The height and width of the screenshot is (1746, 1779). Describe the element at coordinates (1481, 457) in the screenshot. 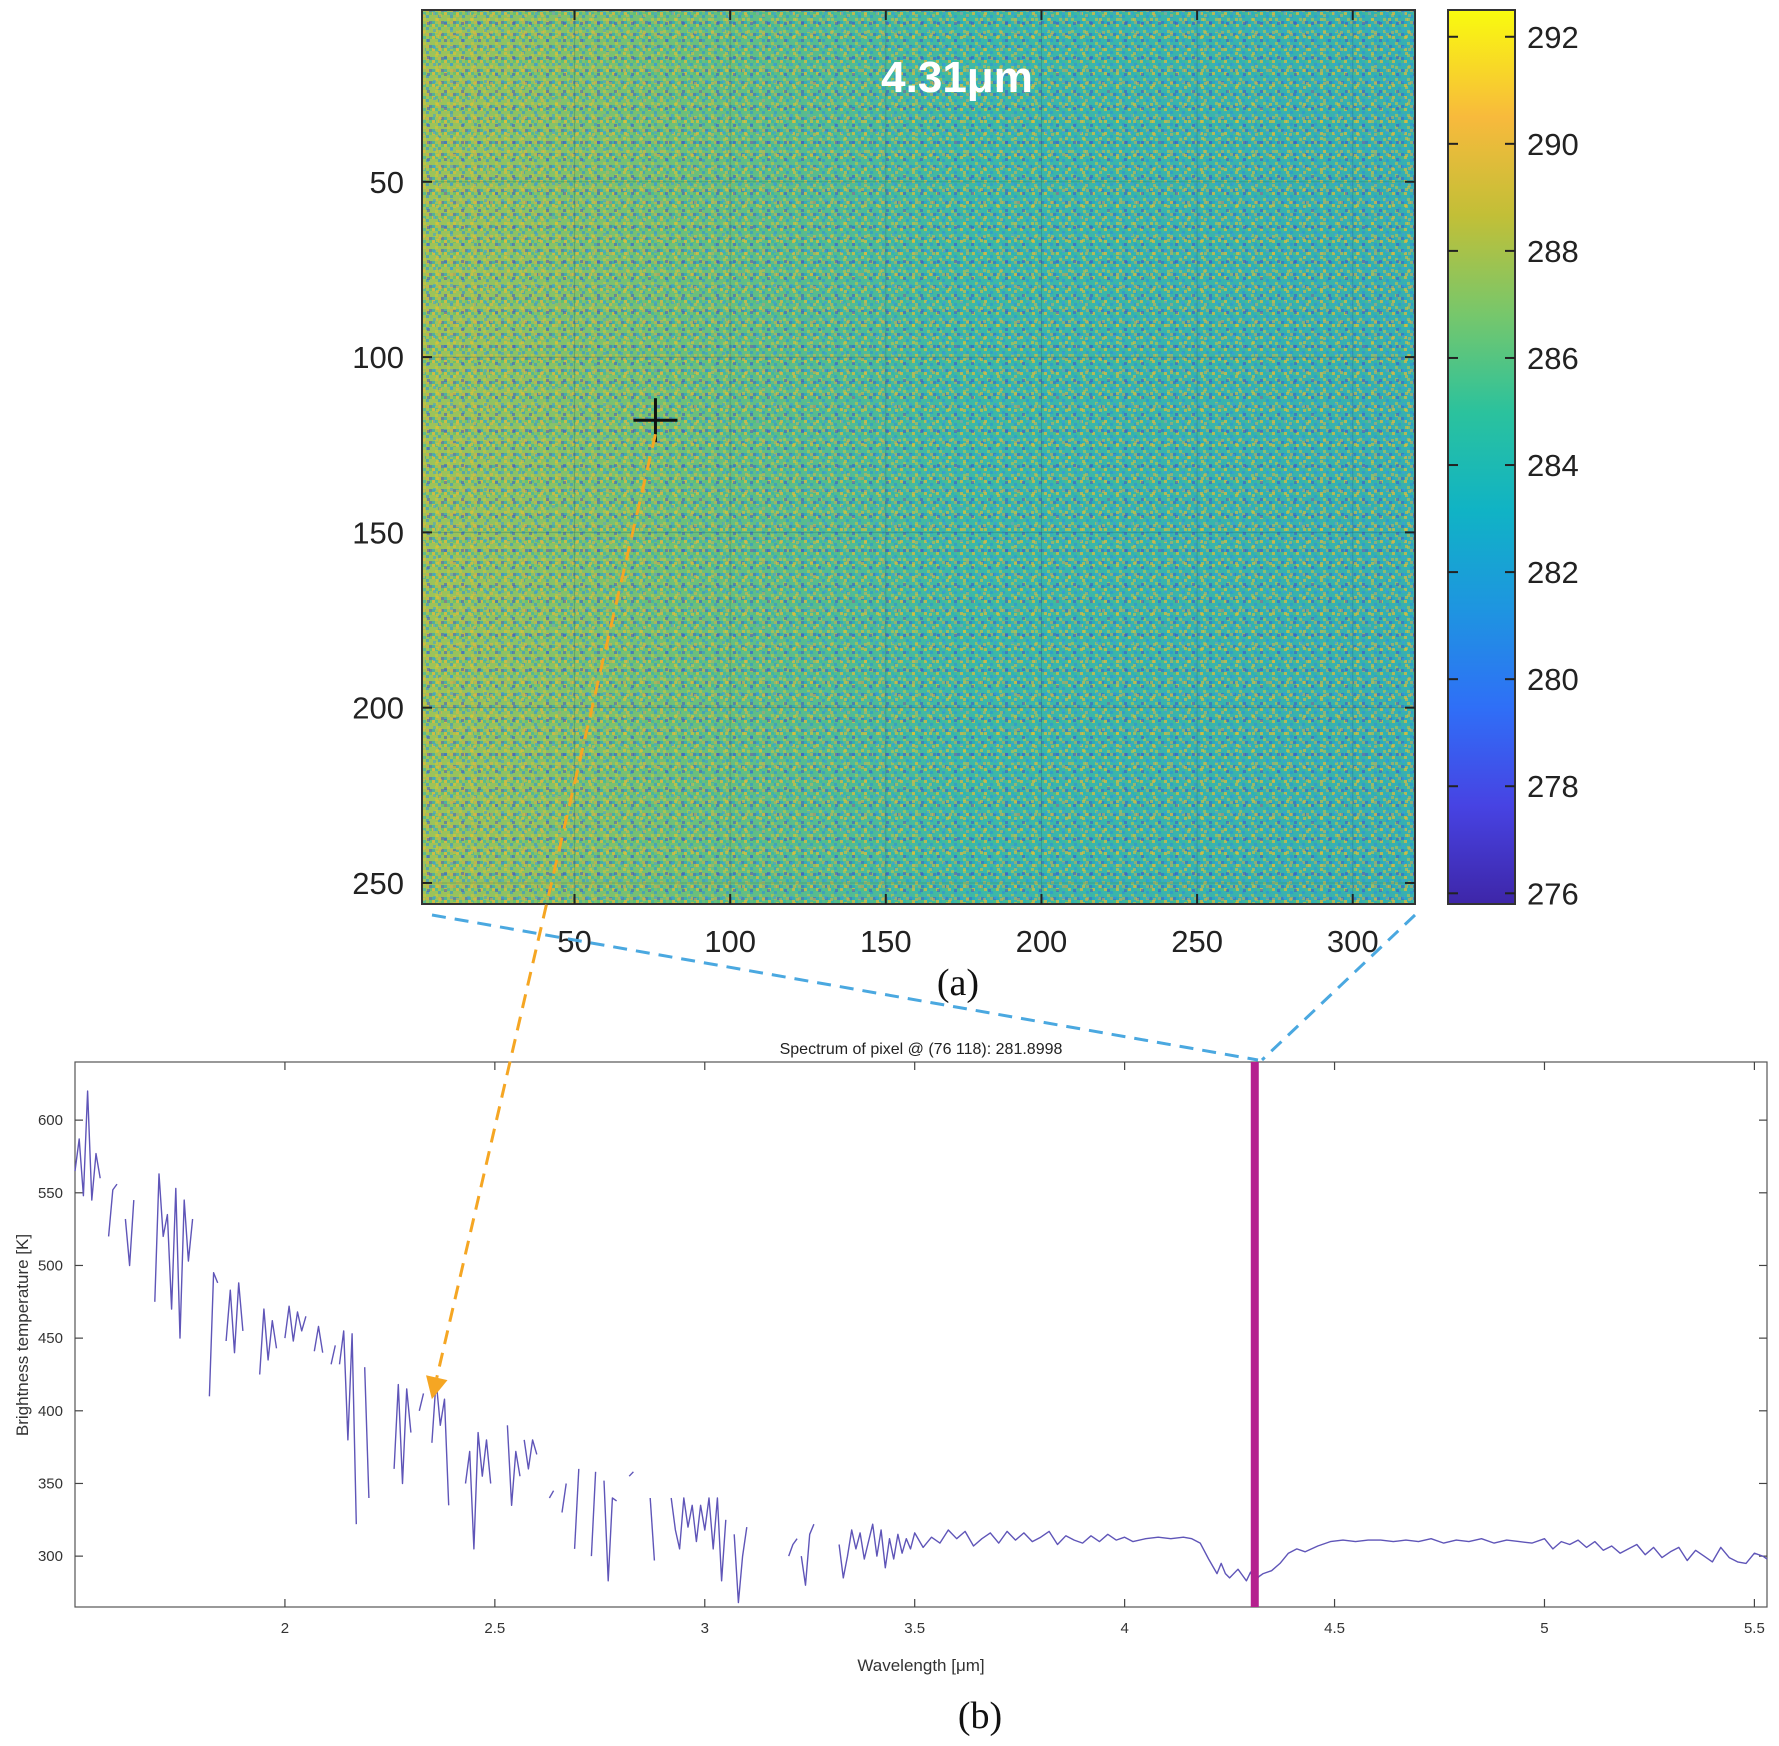

I see `colorbar-gradient` at that location.